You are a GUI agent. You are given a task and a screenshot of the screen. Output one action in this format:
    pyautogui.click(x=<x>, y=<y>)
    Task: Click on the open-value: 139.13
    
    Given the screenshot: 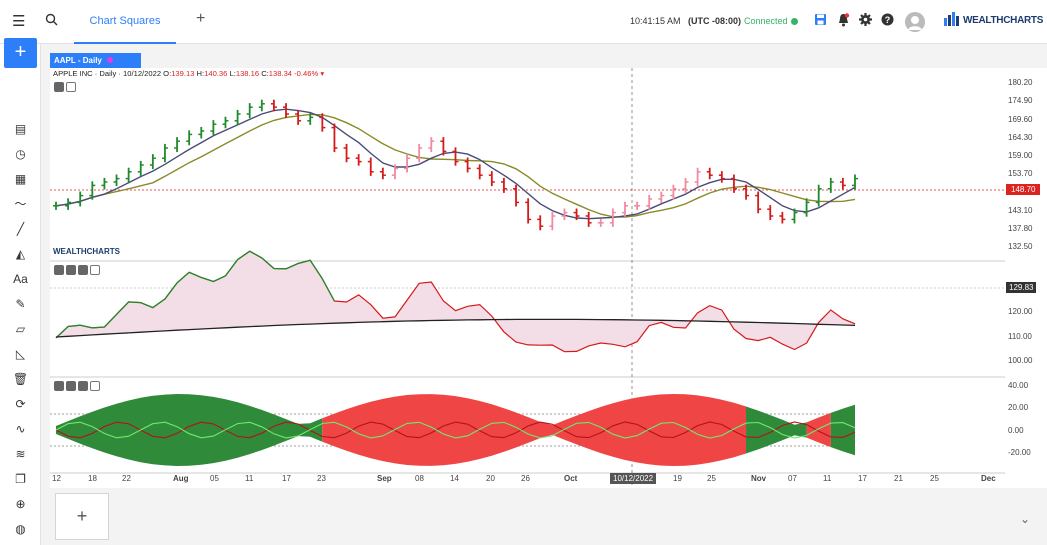 What is the action you would take?
    pyautogui.click(x=183, y=73)
    